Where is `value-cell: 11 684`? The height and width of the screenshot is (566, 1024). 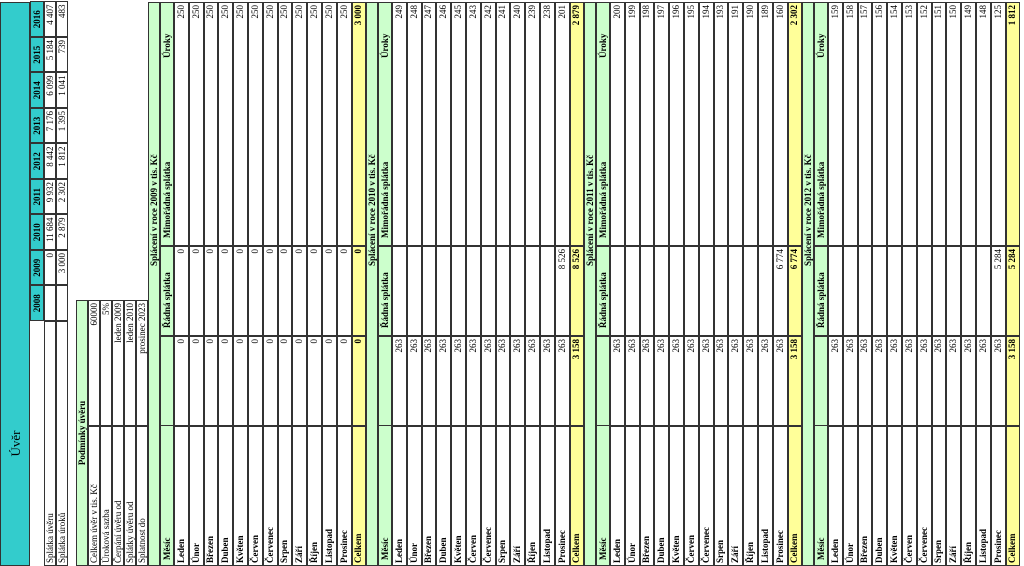 value-cell: 11 684 is located at coordinates (50, 232).